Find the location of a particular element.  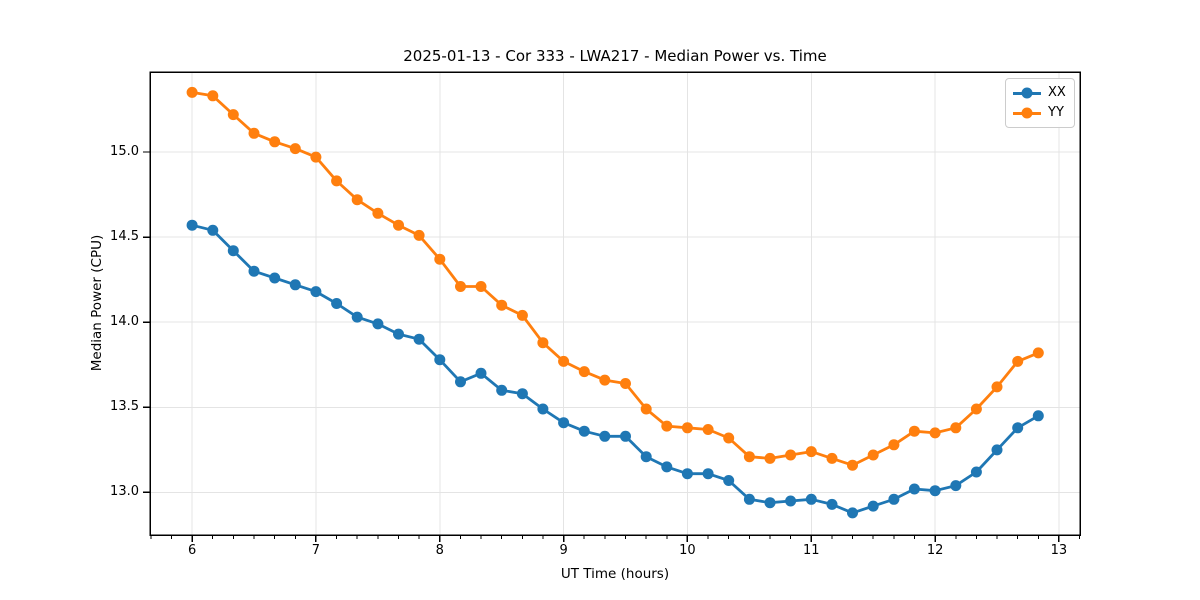

legend-line-marker-yy-icon is located at coordinates (1027, 113).